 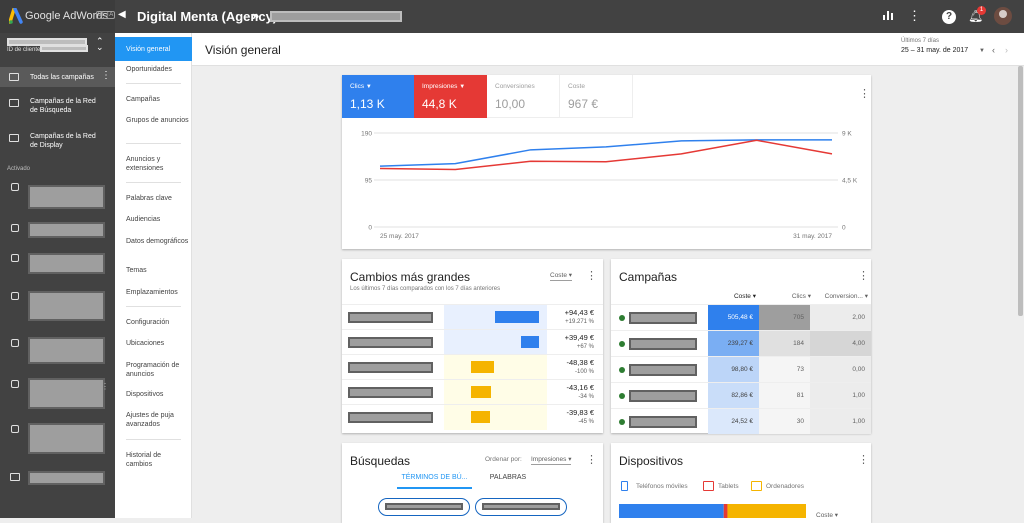 I want to click on sidebar-item-search-campaigns: Campañas de la Red de Búsqueda, so click(x=57, y=108).